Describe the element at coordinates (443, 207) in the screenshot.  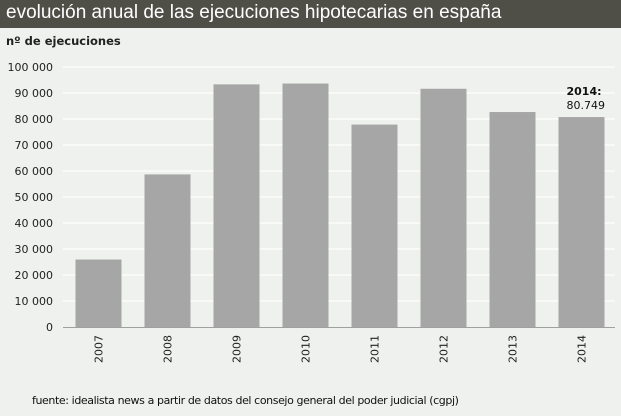
I see `bar-2012` at that location.